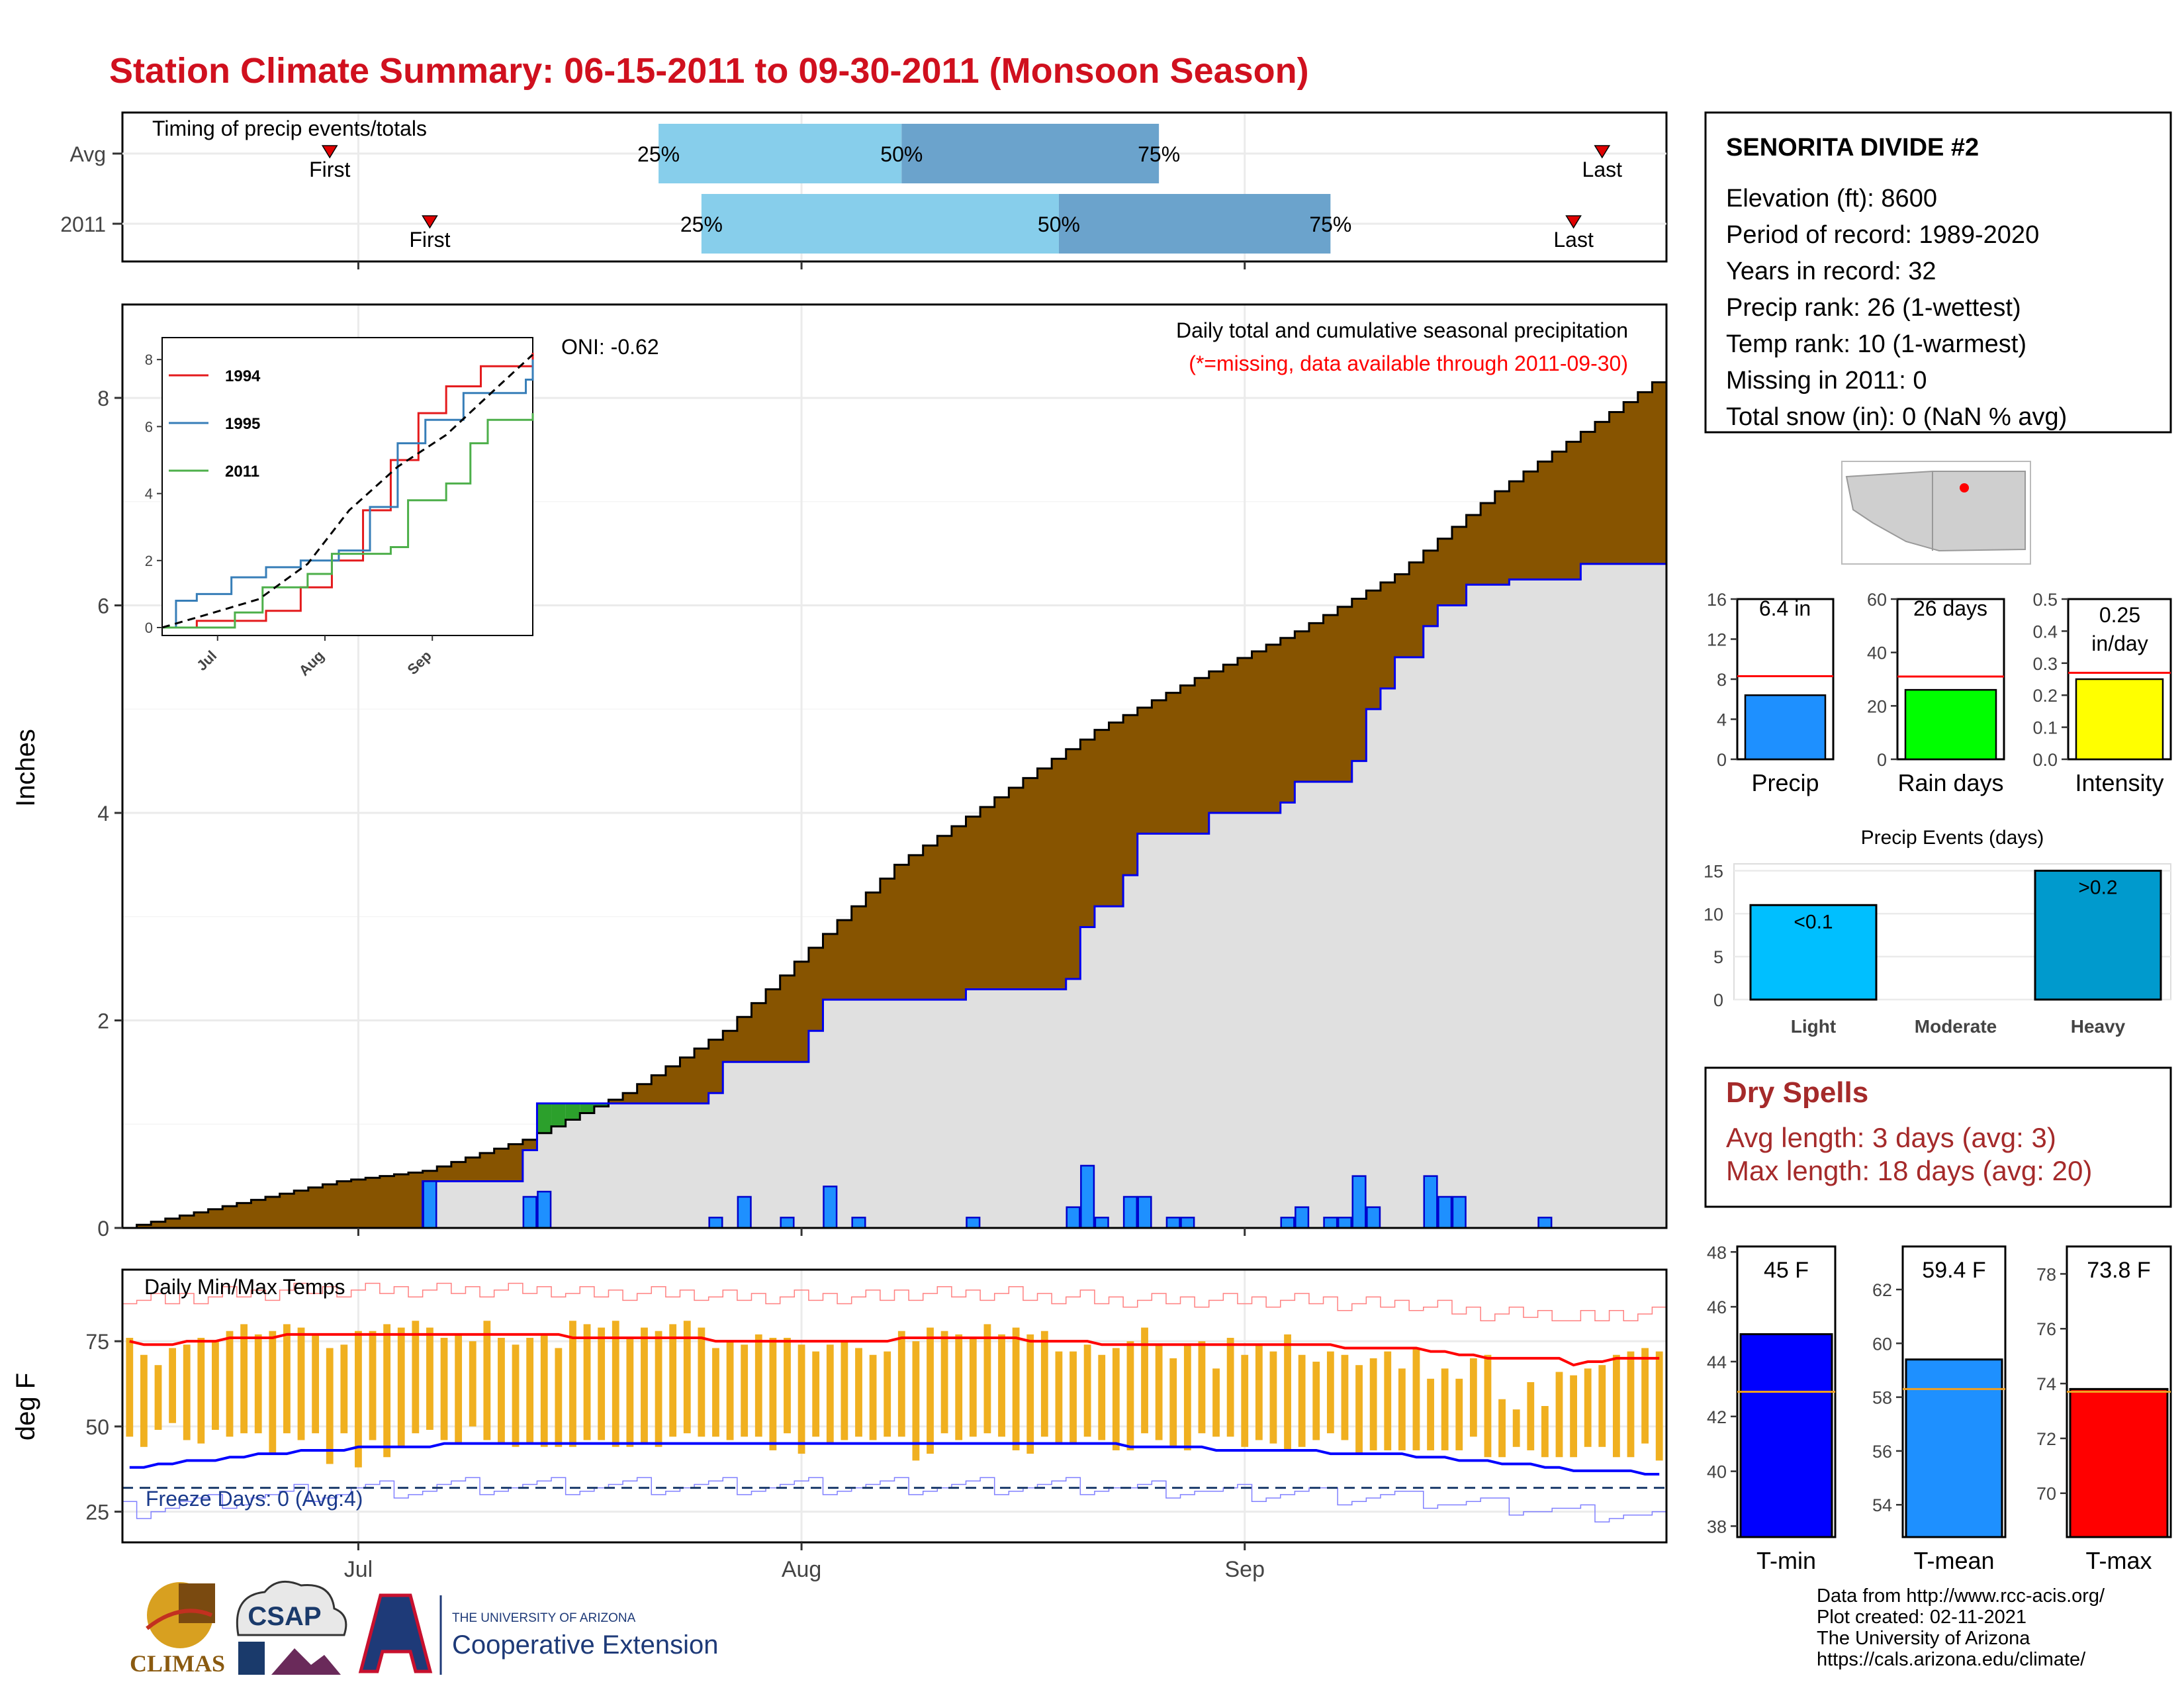 Image resolution: width=2184 pixels, height=1688 pixels. What do you see at coordinates (197, 1603) in the screenshot?
I see `climas-logo-block` at bounding box center [197, 1603].